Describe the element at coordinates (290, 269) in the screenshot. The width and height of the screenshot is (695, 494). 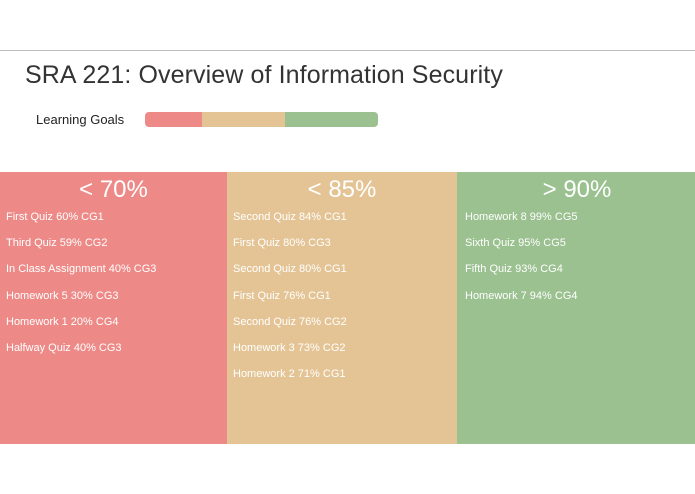
I see `assignment-item: Second Quiz 80% CG1` at that location.